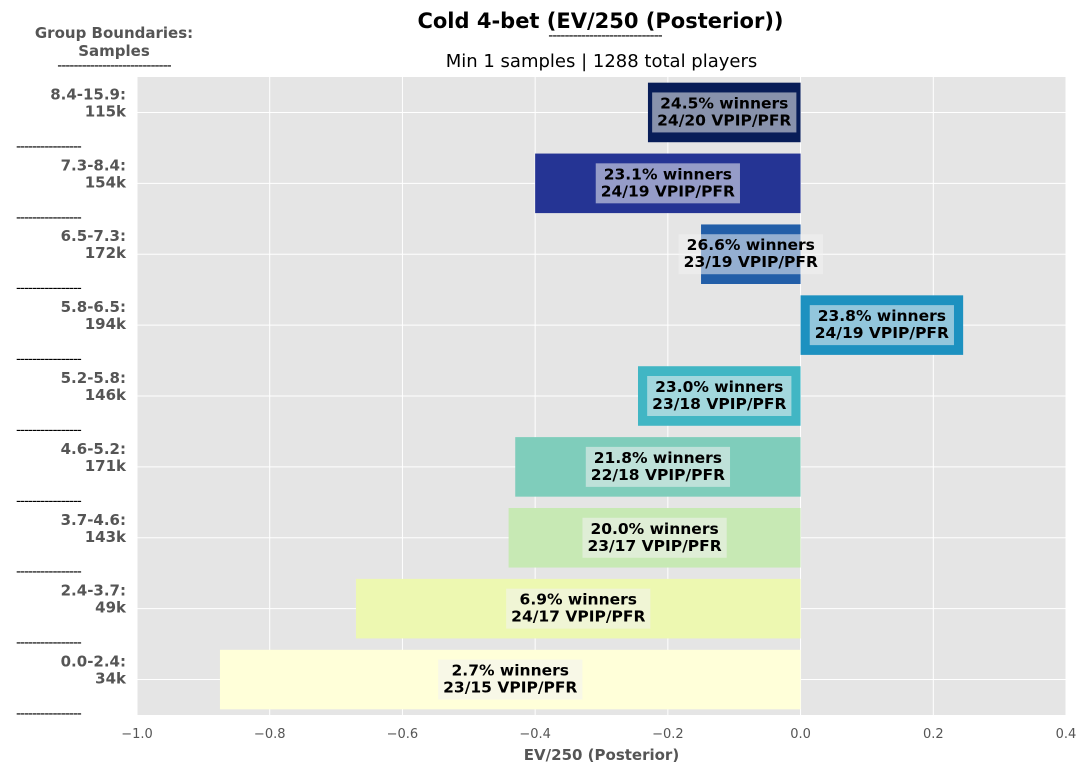  I want to click on group-samples-label: 115k, so click(106, 111).